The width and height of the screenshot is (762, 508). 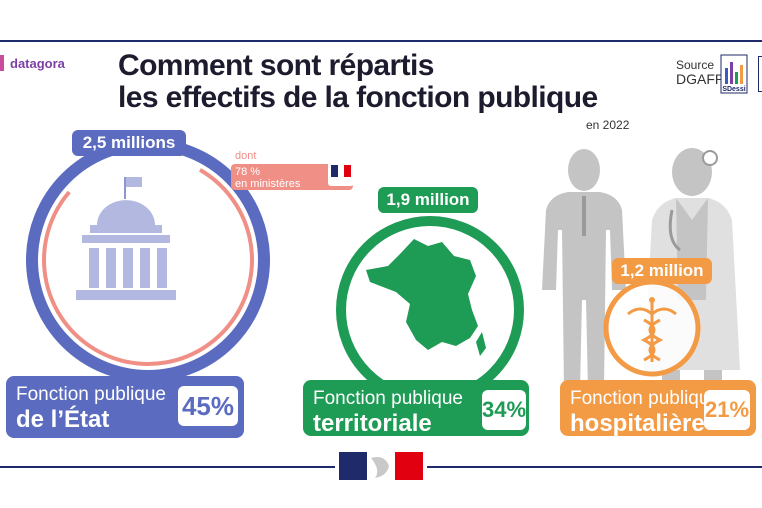 I want to click on edge-mark, so click(x=760, y=74).